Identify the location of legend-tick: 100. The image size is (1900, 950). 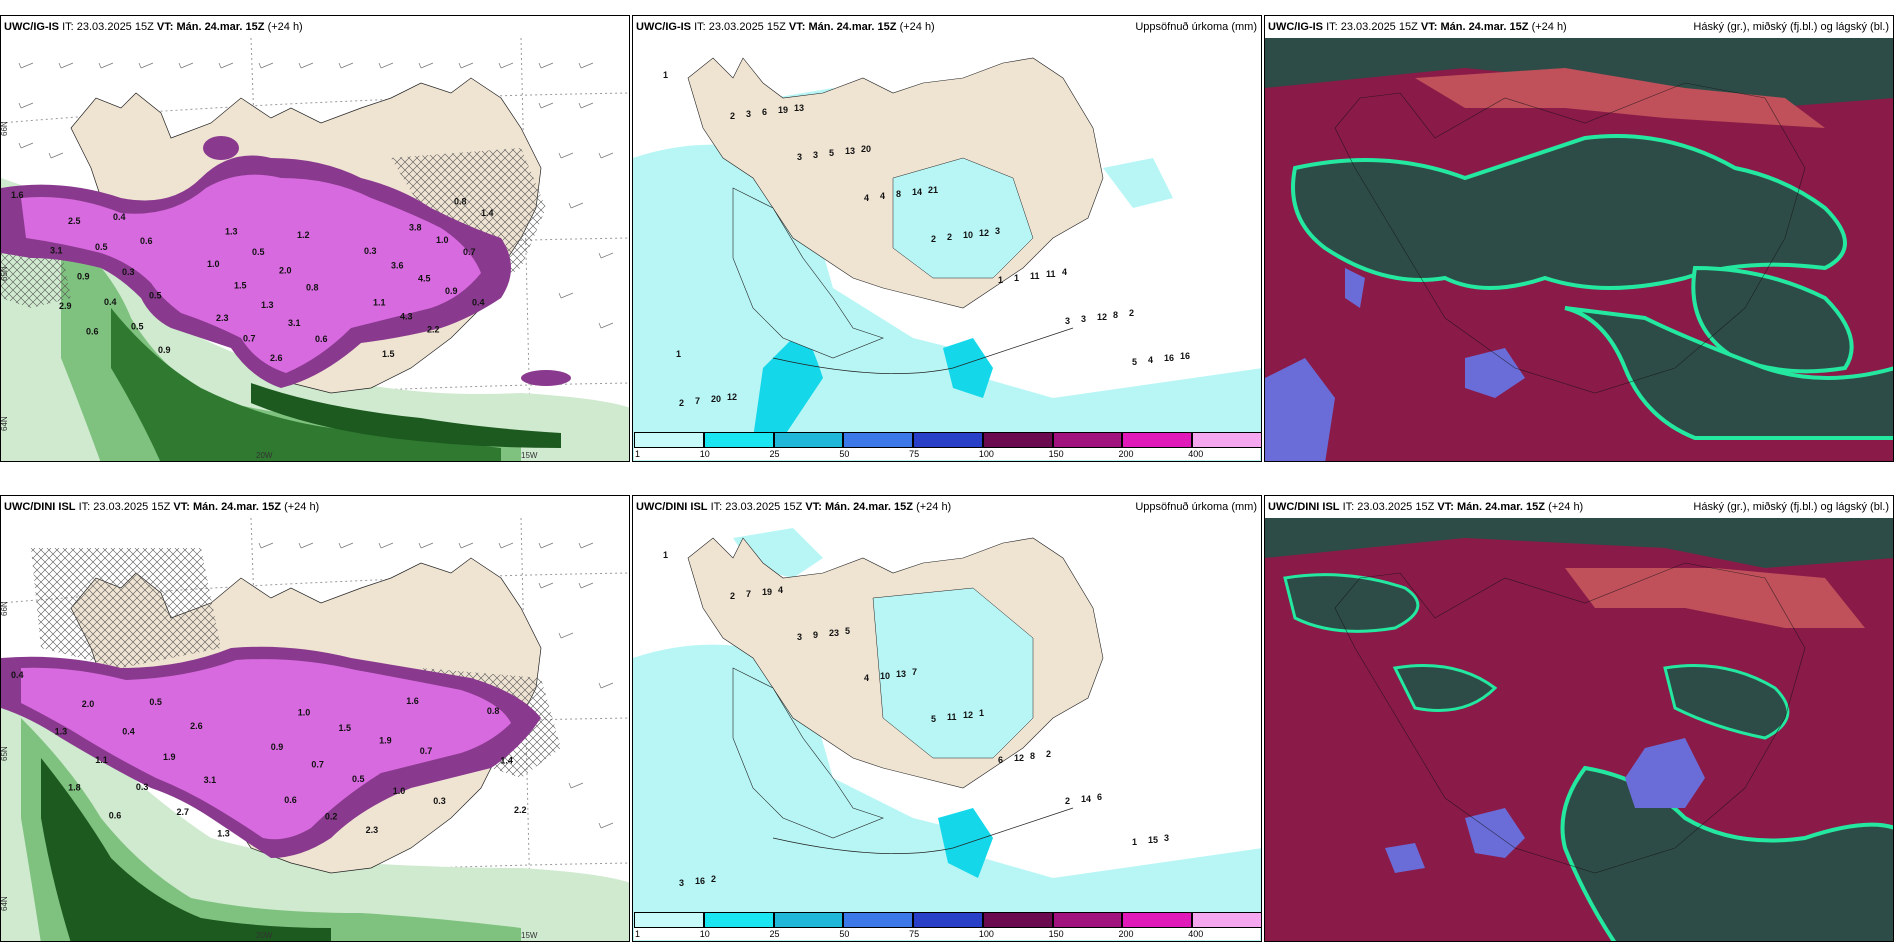
(986, 454).